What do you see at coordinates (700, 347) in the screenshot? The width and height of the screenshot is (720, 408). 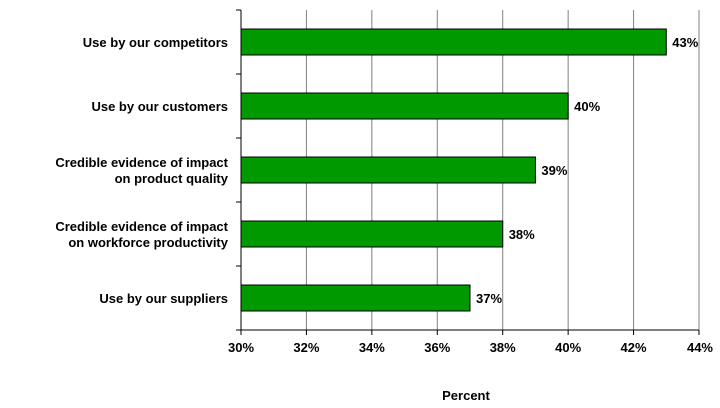 I see `x-tick-label: 44%` at bounding box center [700, 347].